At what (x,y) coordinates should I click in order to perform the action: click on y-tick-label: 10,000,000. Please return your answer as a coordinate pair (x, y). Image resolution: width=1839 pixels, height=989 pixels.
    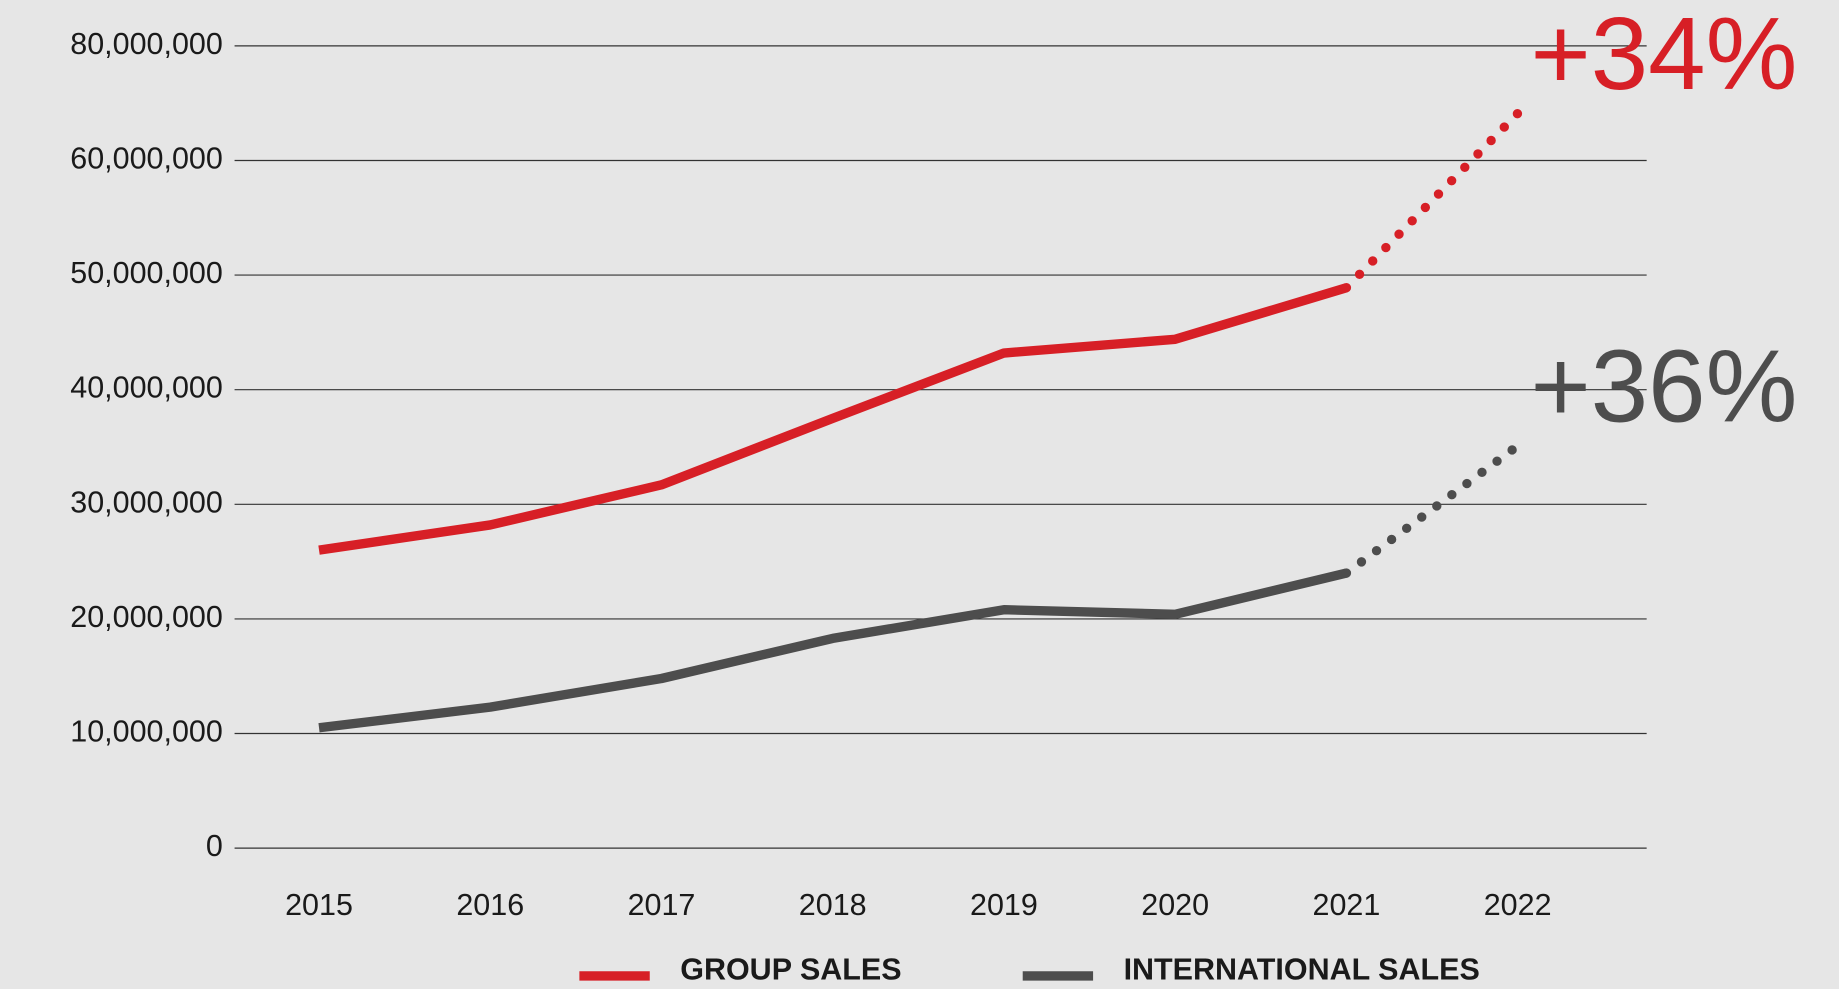
    Looking at the image, I should click on (146, 732).